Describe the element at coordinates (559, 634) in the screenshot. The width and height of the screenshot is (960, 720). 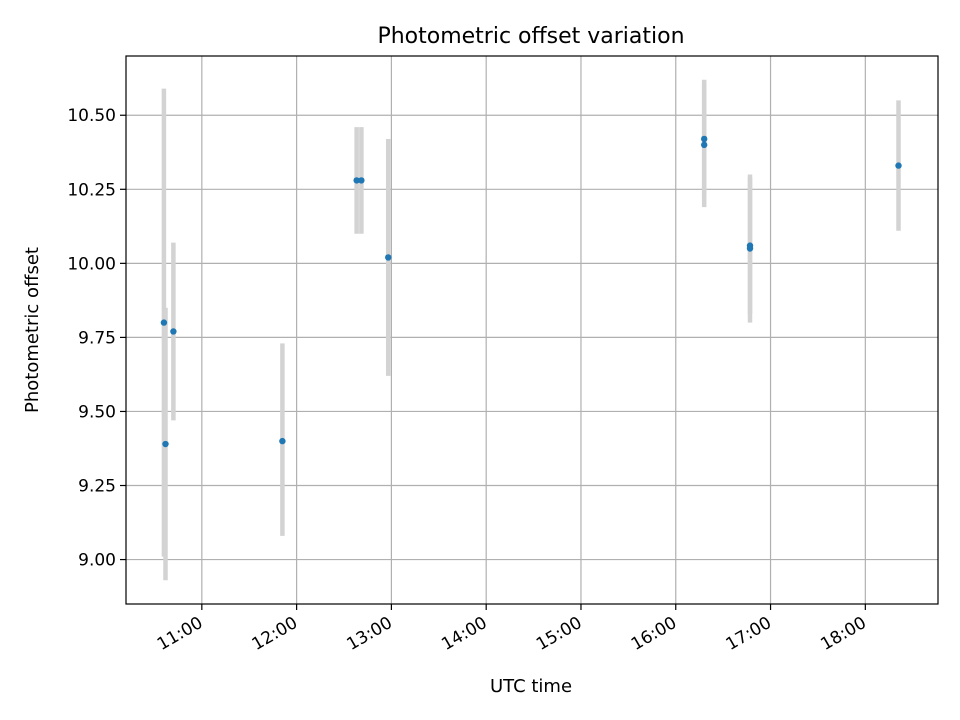
I see `x-tick-label: 15:00` at that location.